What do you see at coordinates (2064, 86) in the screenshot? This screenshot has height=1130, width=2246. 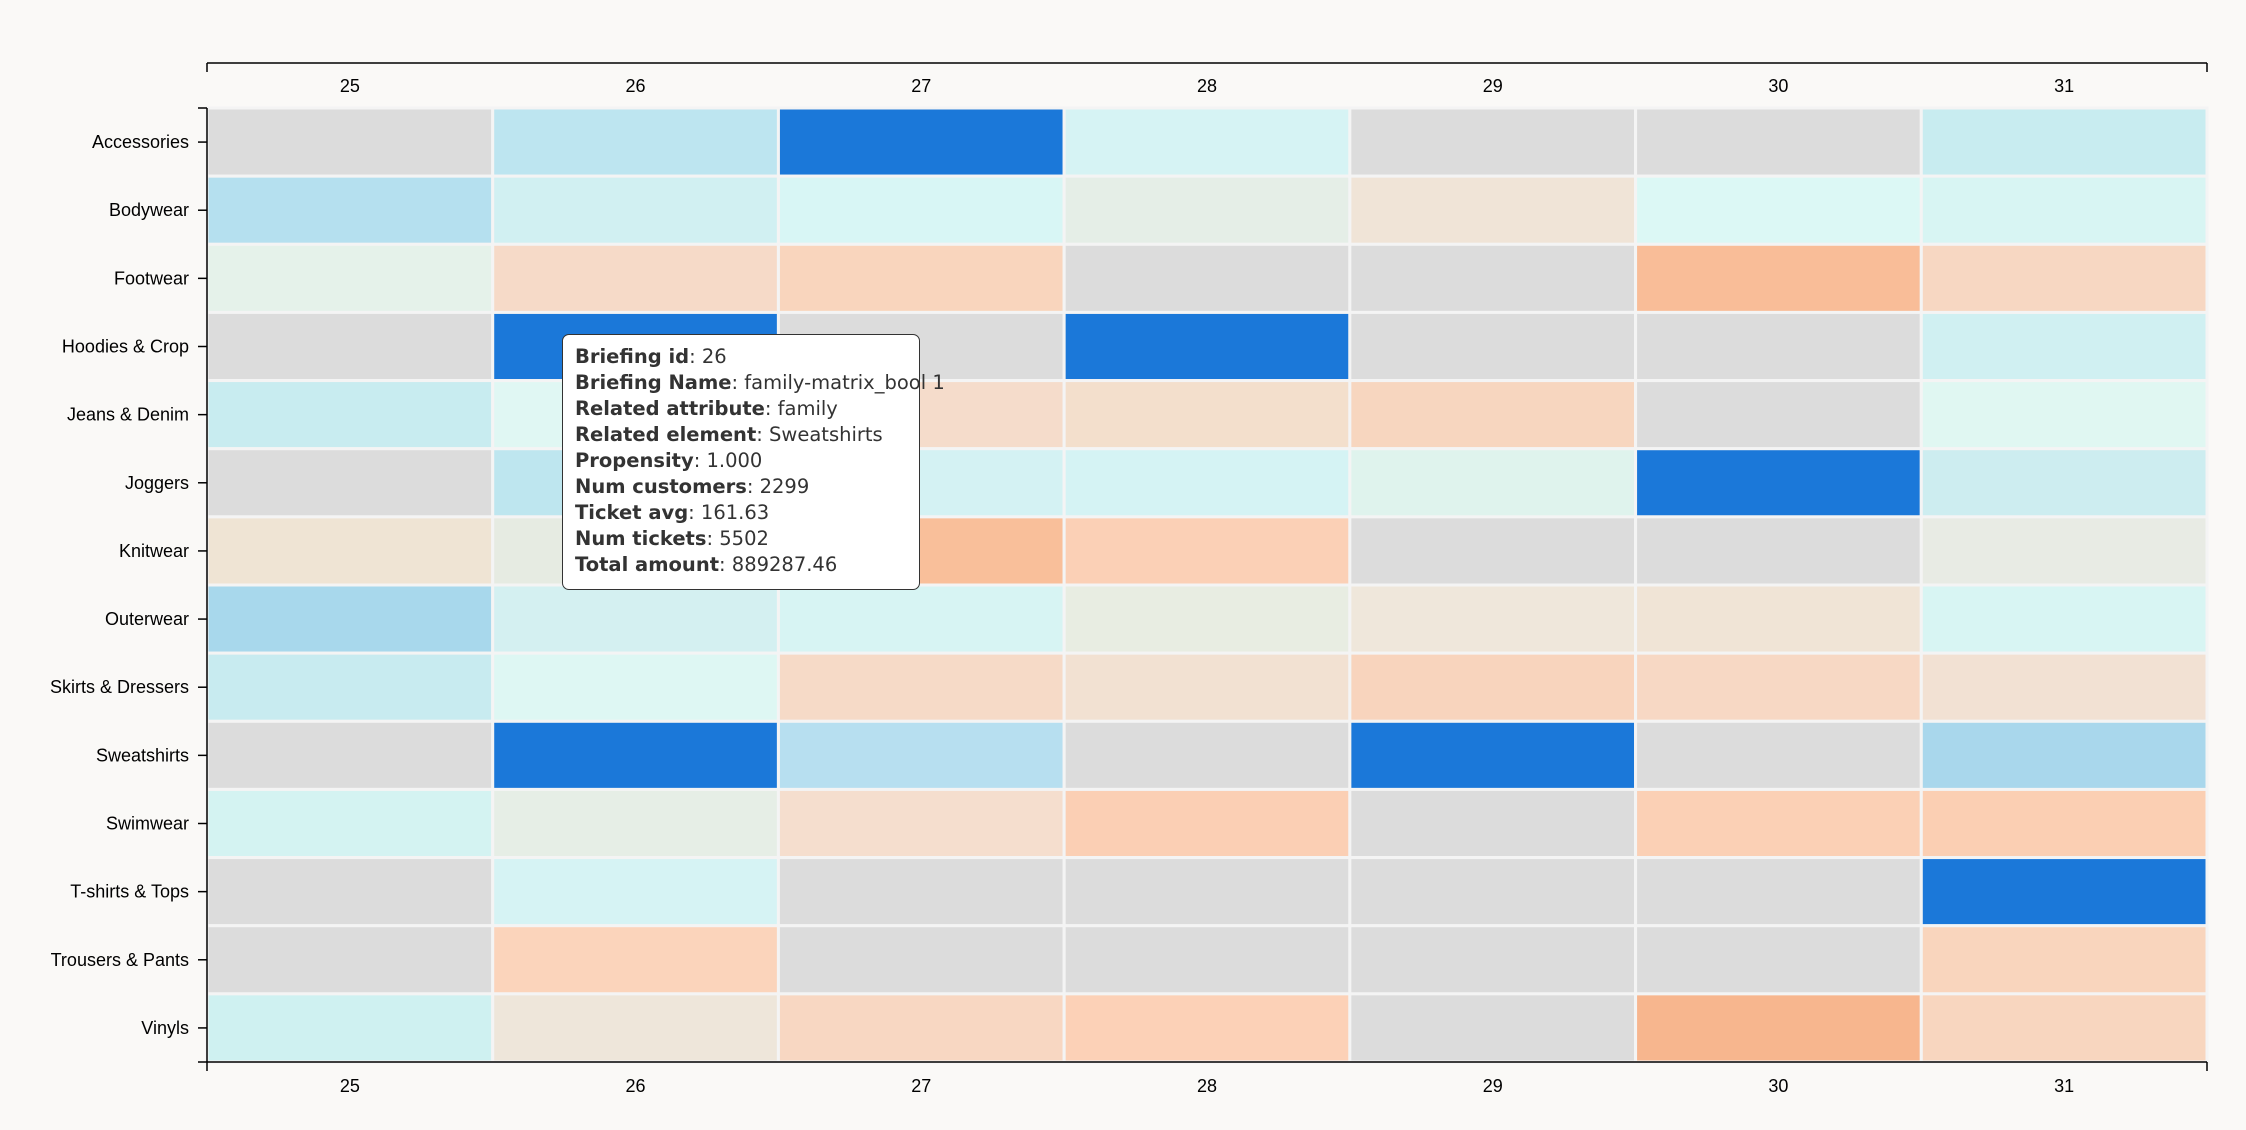 I see `x-tick-label-top: 31` at bounding box center [2064, 86].